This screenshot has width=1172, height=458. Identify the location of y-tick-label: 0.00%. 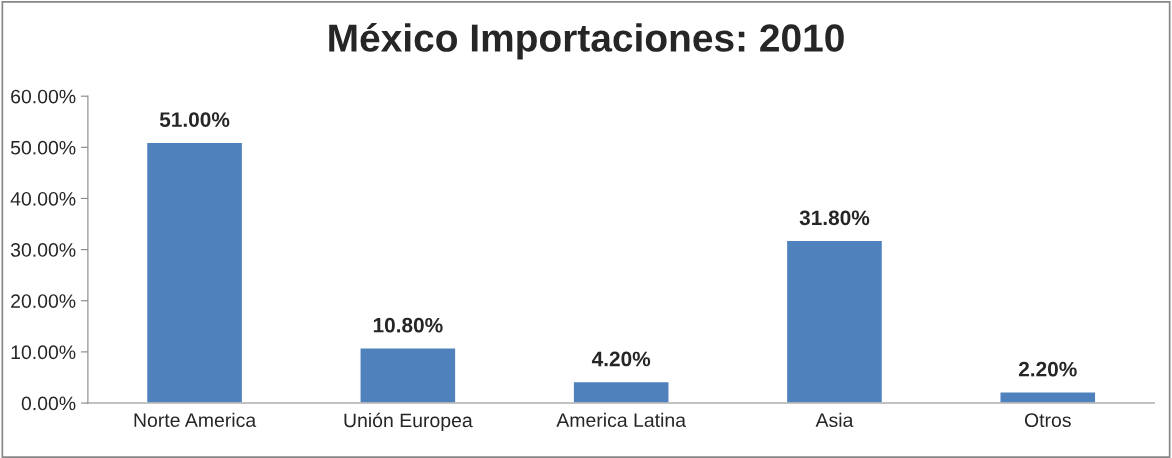
(48, 403).